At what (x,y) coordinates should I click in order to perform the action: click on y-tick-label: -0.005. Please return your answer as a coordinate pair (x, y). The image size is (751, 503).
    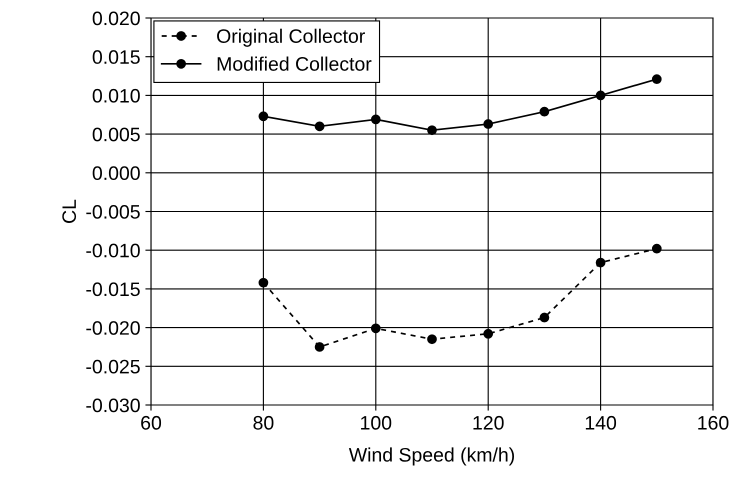
    Looking at the image, I should click on (113, 211).